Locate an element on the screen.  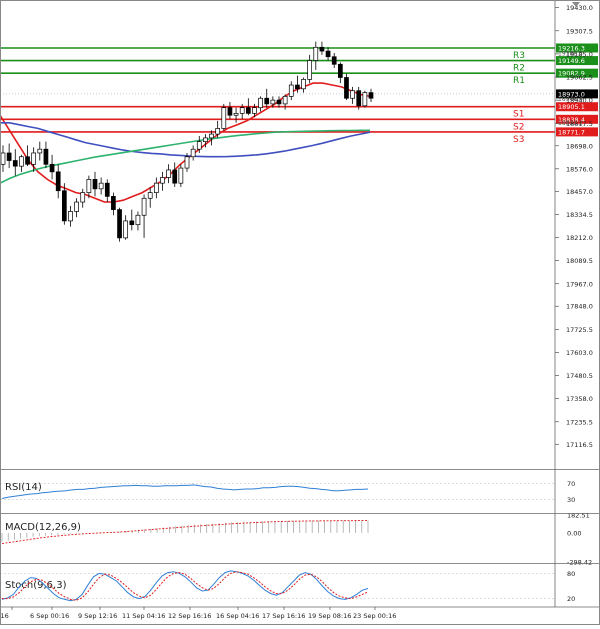
time-tick-label: 16 Sep 04:16 is located at coordinates (237, 616).